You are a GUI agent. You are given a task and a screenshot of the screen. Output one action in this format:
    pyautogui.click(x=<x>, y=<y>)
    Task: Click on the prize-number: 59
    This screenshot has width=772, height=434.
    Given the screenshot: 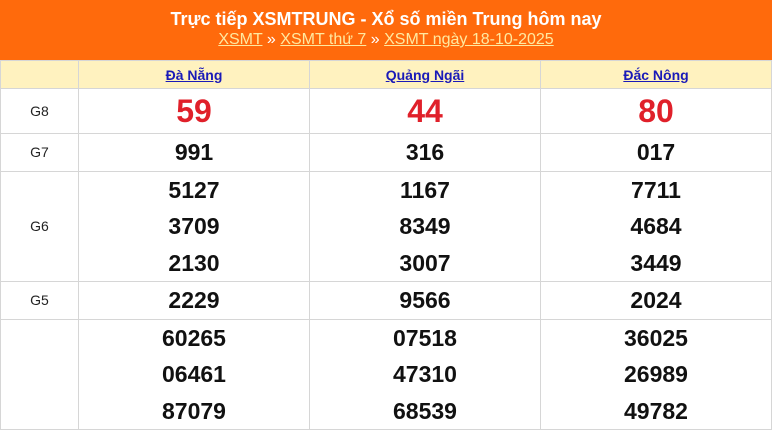 What is the action you would take?
    pyautogui.click(x=194, y=111)
    